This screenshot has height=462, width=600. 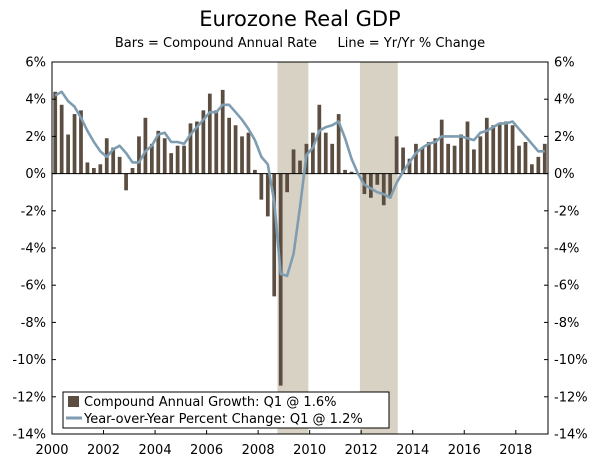 What do you see at coordinates (51, 450) in the screenshot?
I see `x-tick-label: 2000` at bounding box center [51, 450].